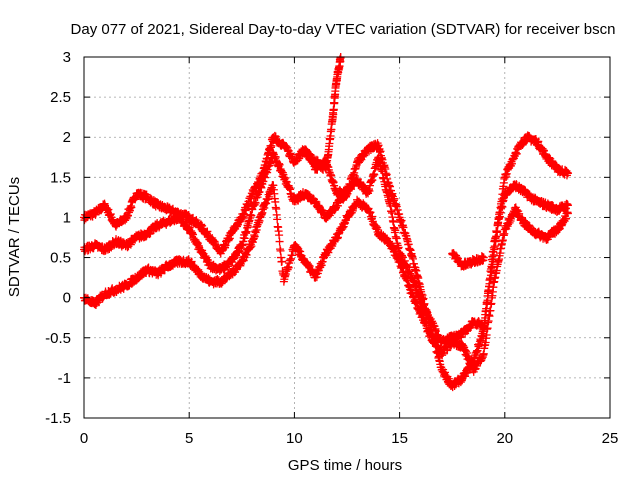 This screenshot has height=480, width=640. Describe the element at coordinates (294, 438) in the screenshot. I see `x-tick-label: 10` at that location.